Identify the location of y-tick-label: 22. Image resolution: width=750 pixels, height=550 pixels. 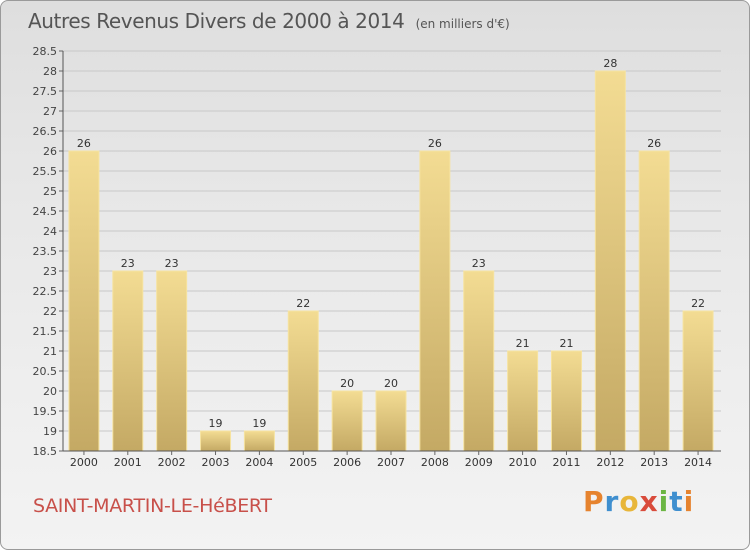
(50, 311).